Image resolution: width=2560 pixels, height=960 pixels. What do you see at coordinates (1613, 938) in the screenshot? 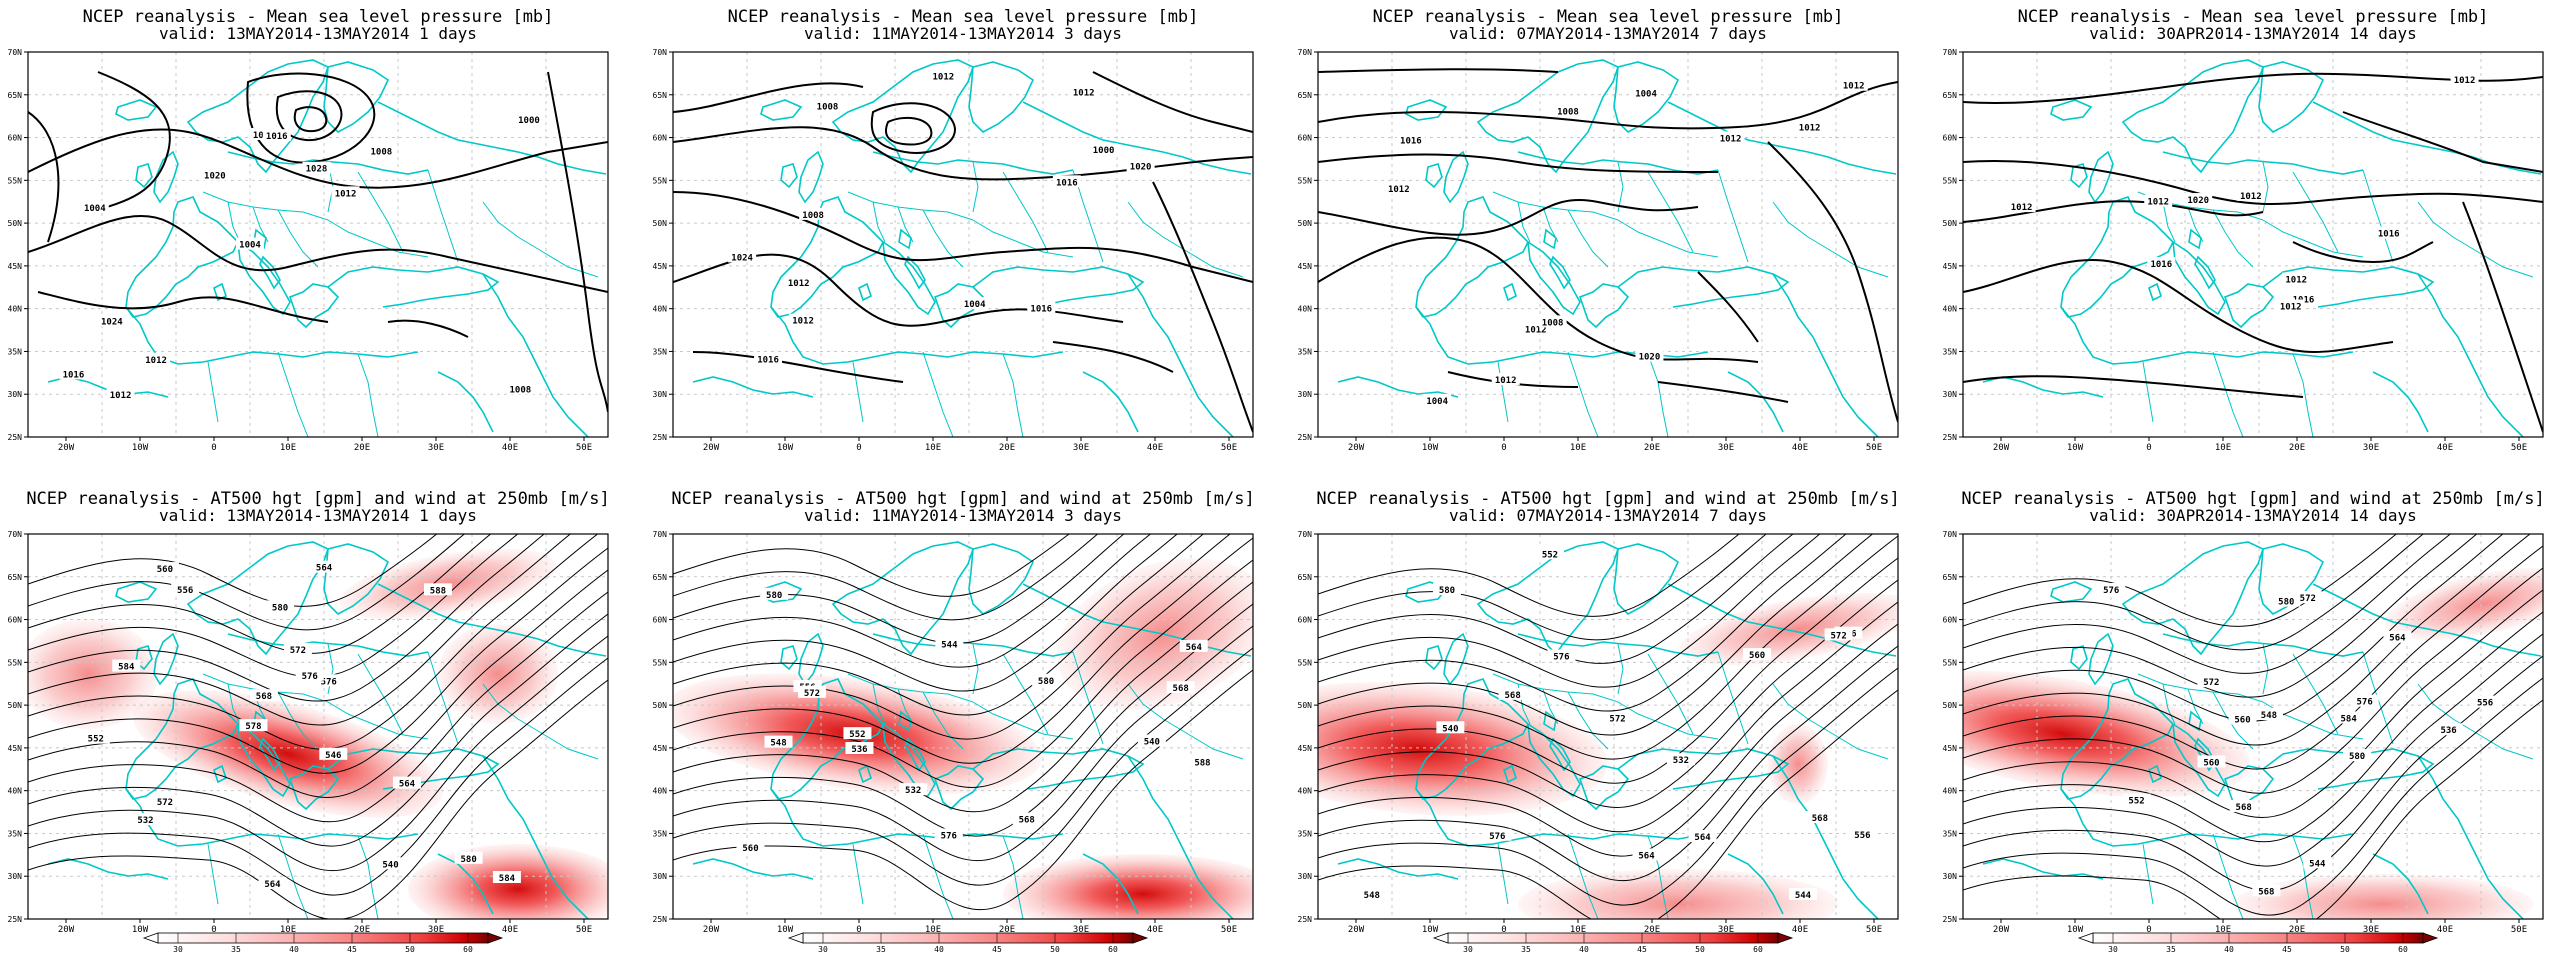
I see `wind-colorbar` at bounding box center [1613, 938].